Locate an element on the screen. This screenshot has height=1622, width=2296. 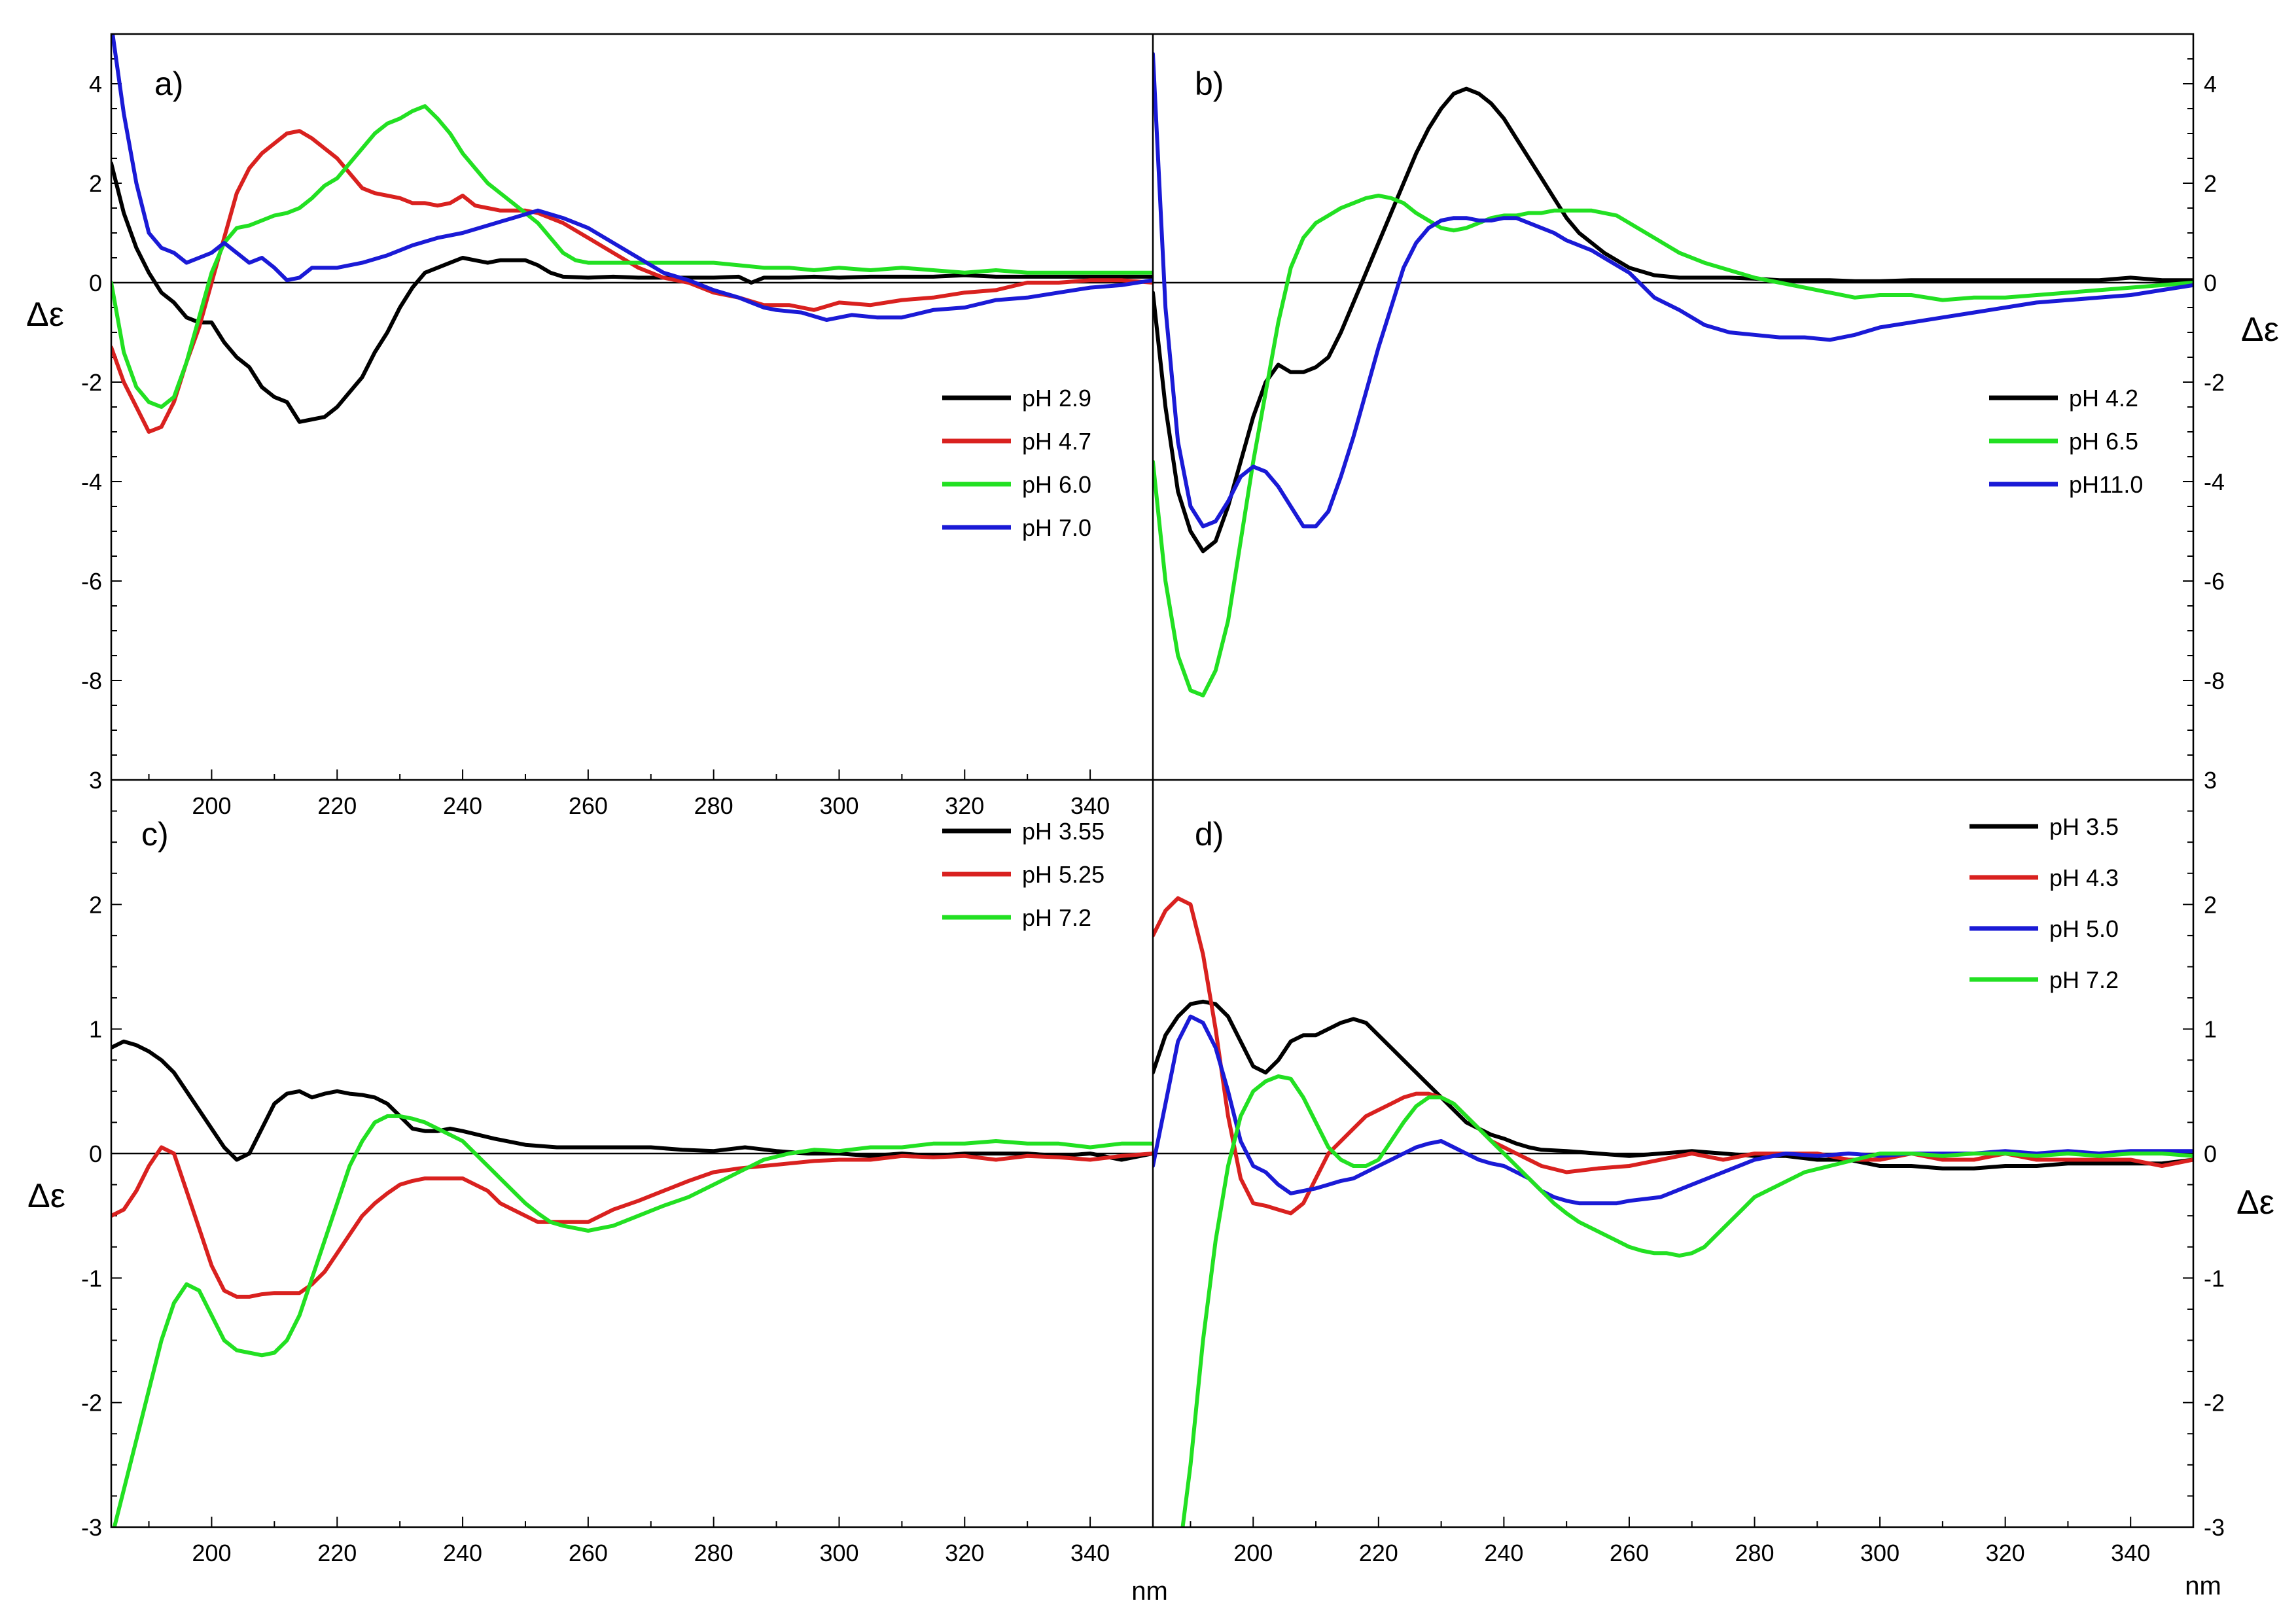
legend-label: pH 3.5 is located at coordinates (2084, 827).